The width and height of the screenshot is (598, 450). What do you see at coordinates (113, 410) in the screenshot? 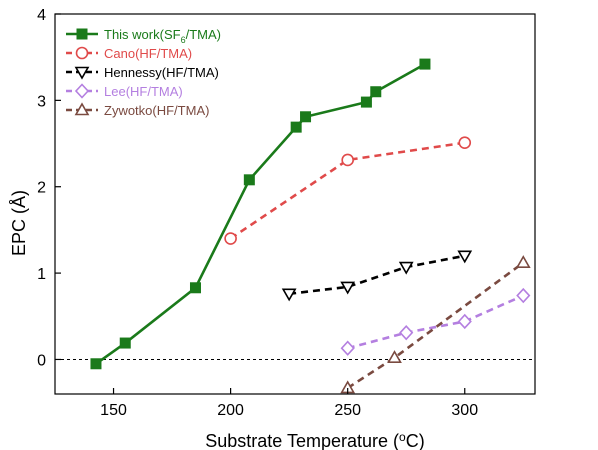
I see `x-tick-label: 150` at bounding box center [113, 410].